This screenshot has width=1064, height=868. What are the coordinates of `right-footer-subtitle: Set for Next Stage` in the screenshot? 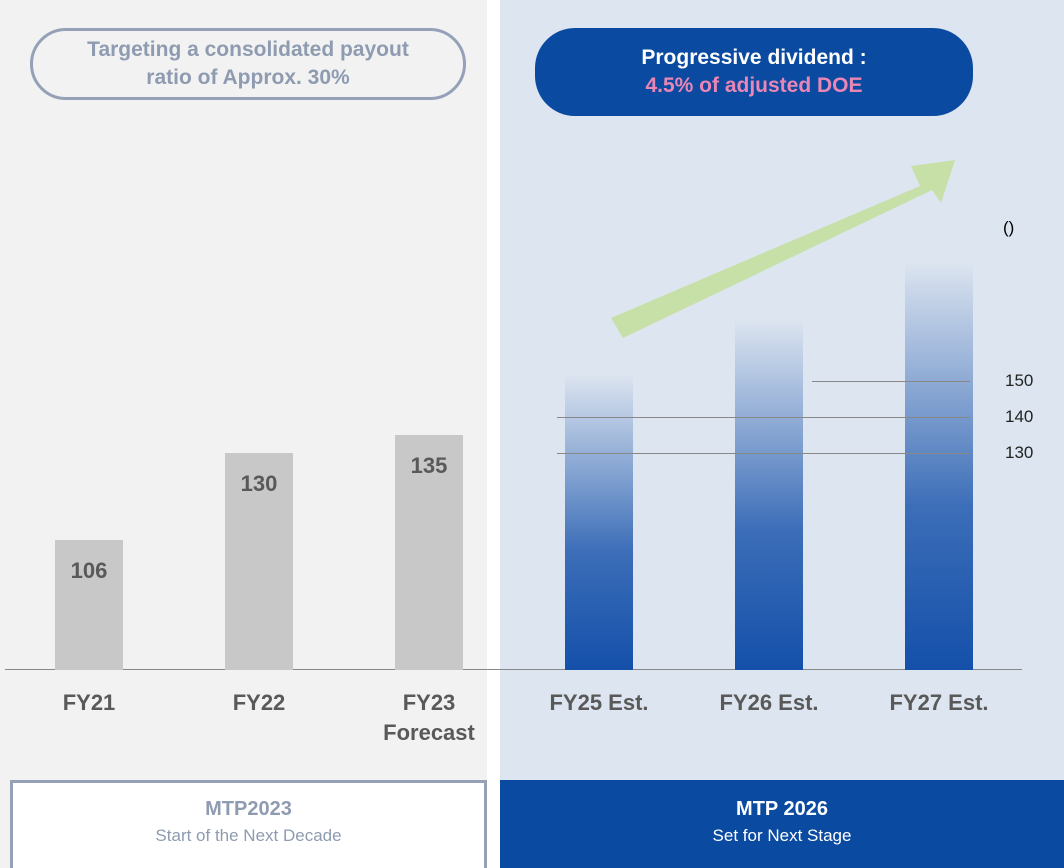 It's located at (782, 835).